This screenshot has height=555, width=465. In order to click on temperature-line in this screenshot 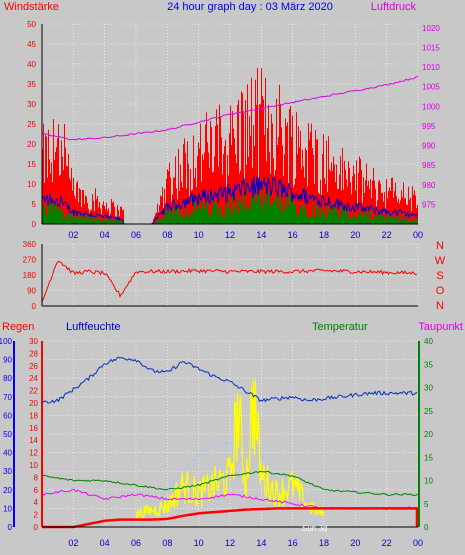, I will do `click(230, 483)`.